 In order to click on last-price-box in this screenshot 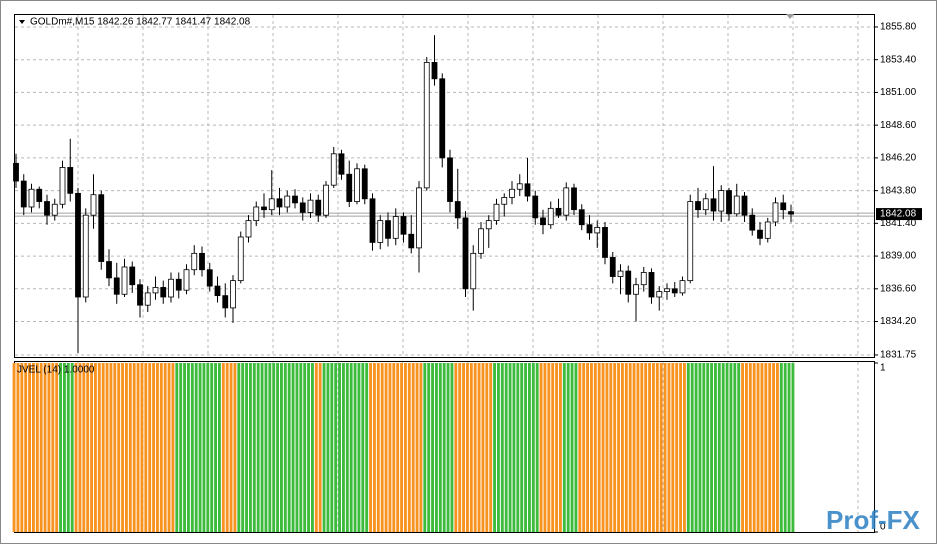, I will do `click(899, 214)`.